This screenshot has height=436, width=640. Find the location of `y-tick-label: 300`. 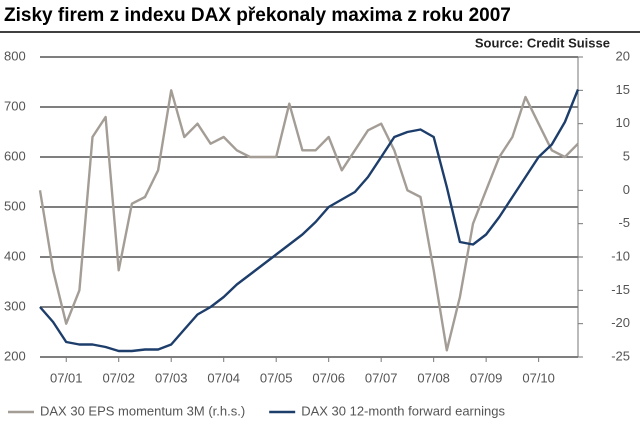

y-tick-label: 300 is located at coordinates (15, 305).